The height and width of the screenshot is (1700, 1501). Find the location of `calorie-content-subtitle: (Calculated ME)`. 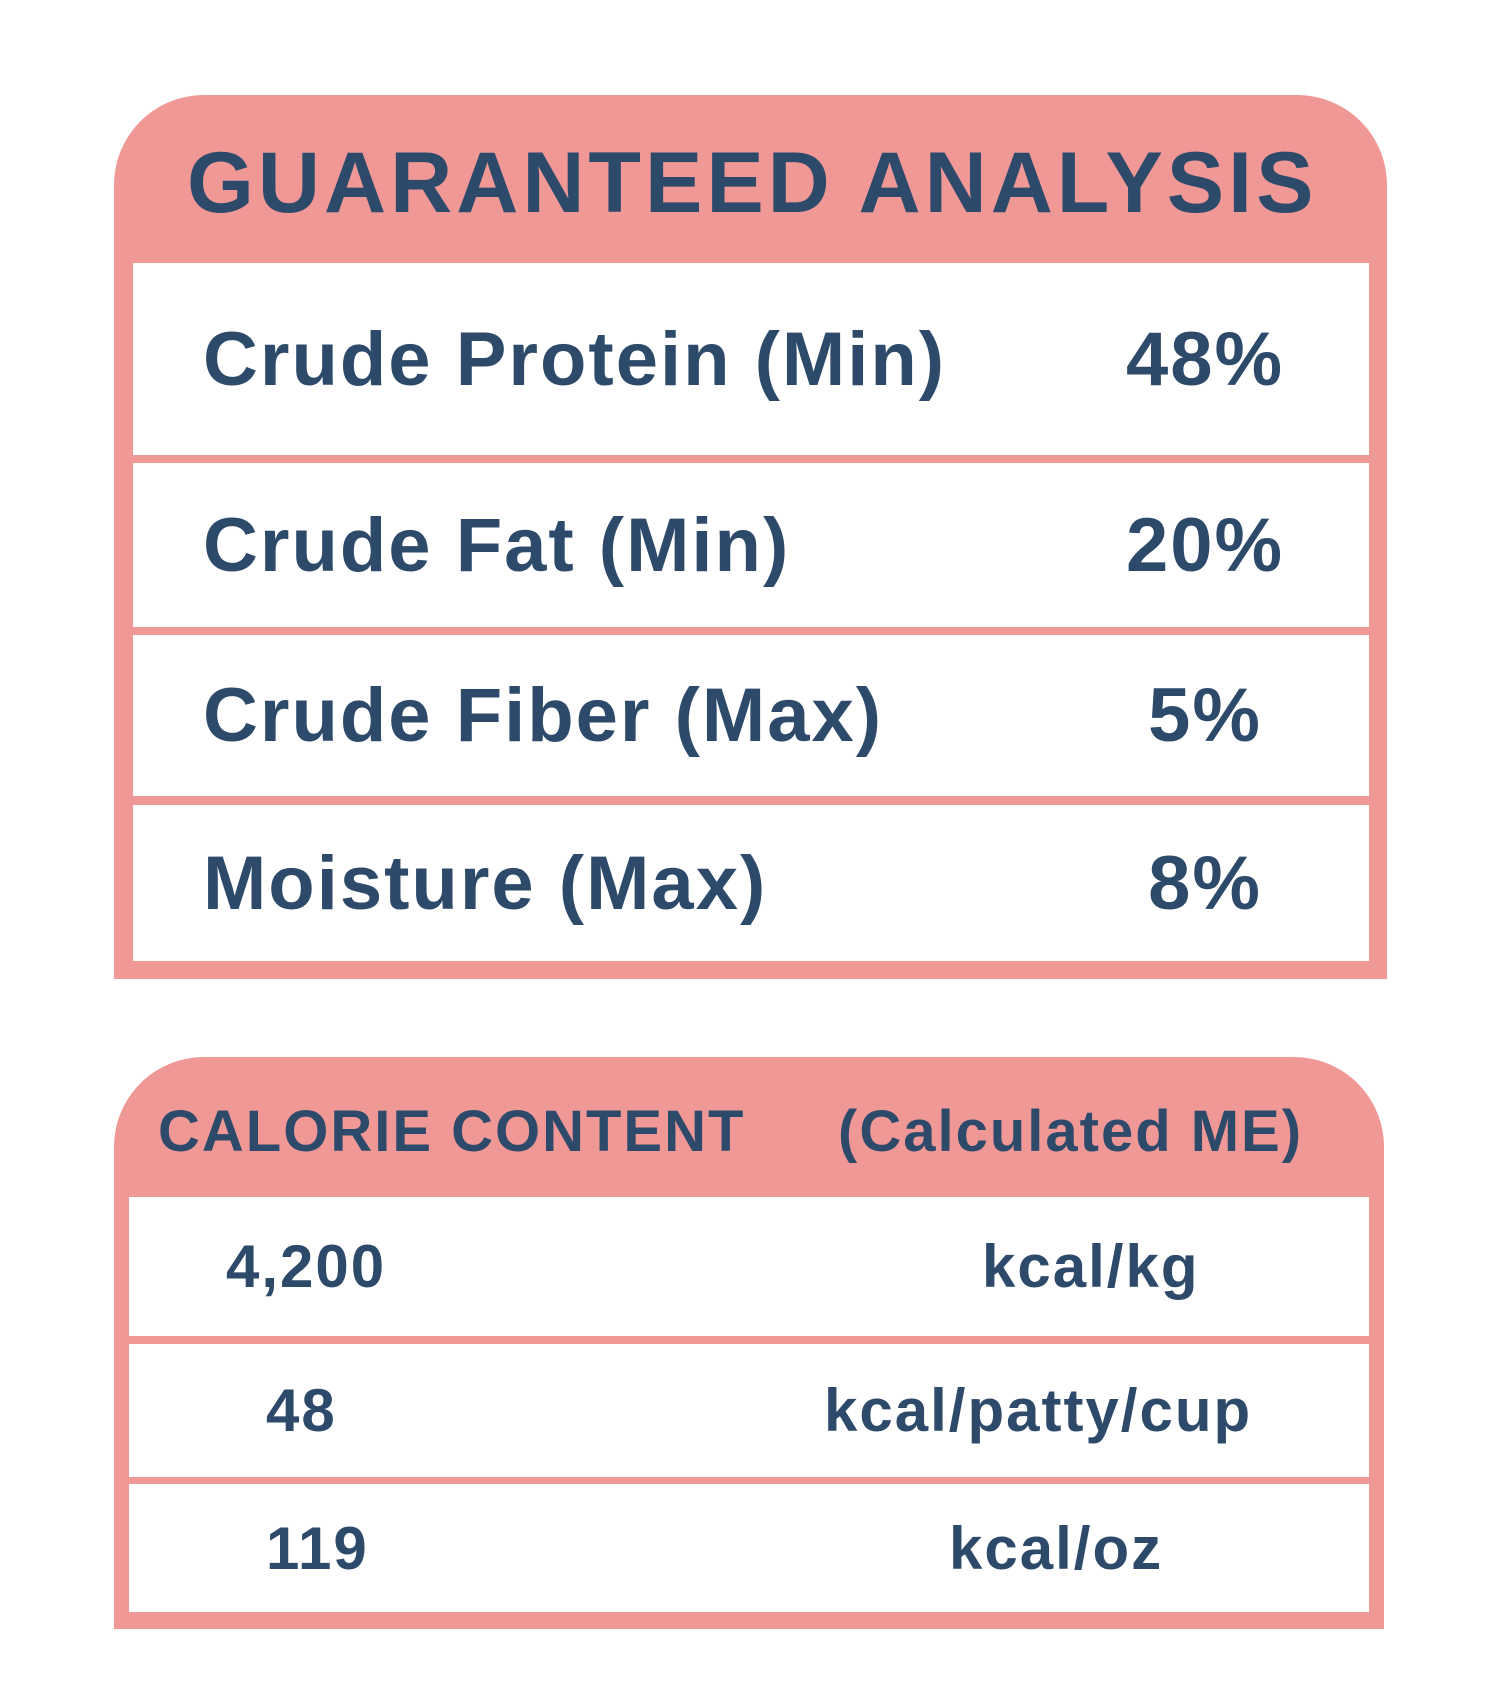

calorie-content-subtitle: (Calculated ME) is located at coordinates (1071, 1131).